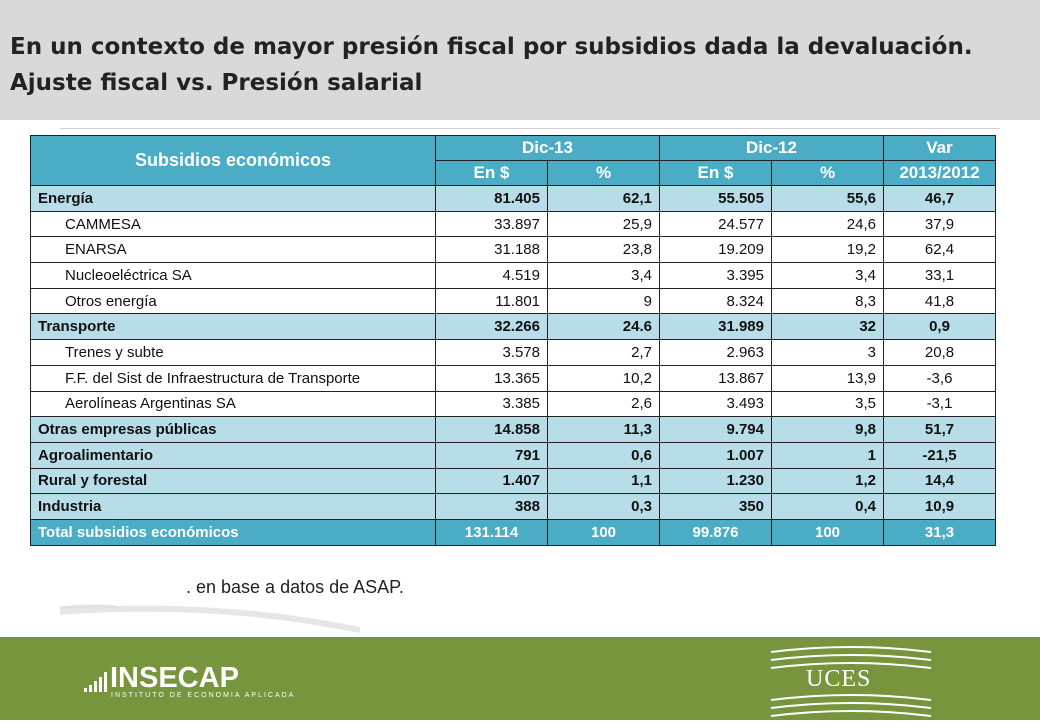 Image resolution: width=1040 pixels, height=725 pixels. I want to click on table-row: Industria 388 0,3 350 0,4 10,9, so click(513, 506).